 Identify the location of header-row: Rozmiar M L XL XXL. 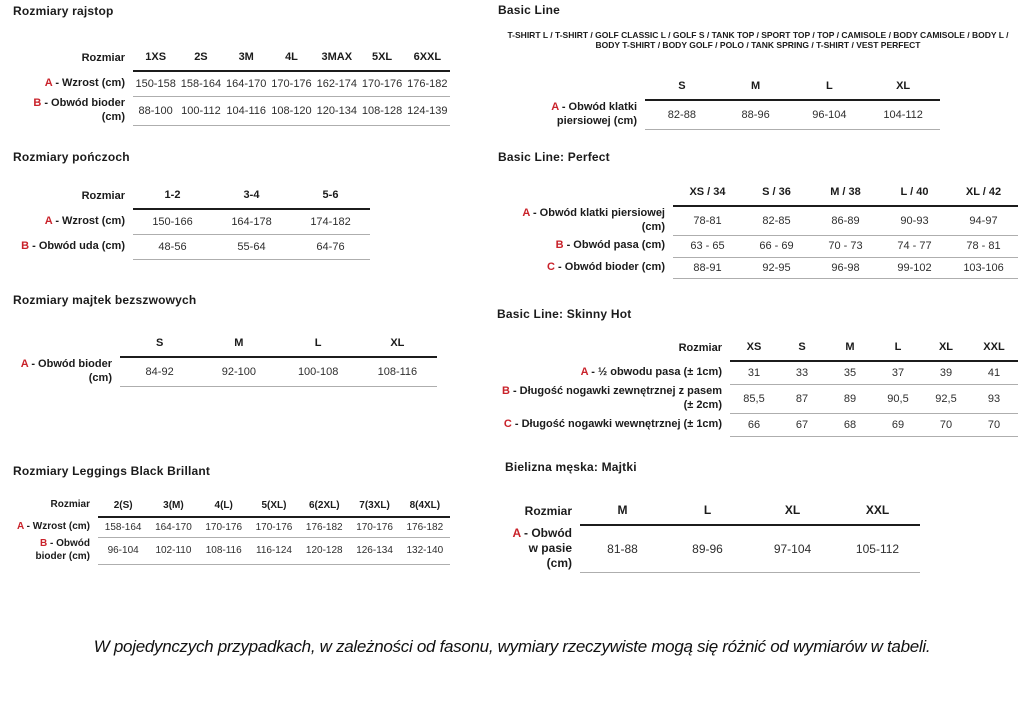
(712, 513).